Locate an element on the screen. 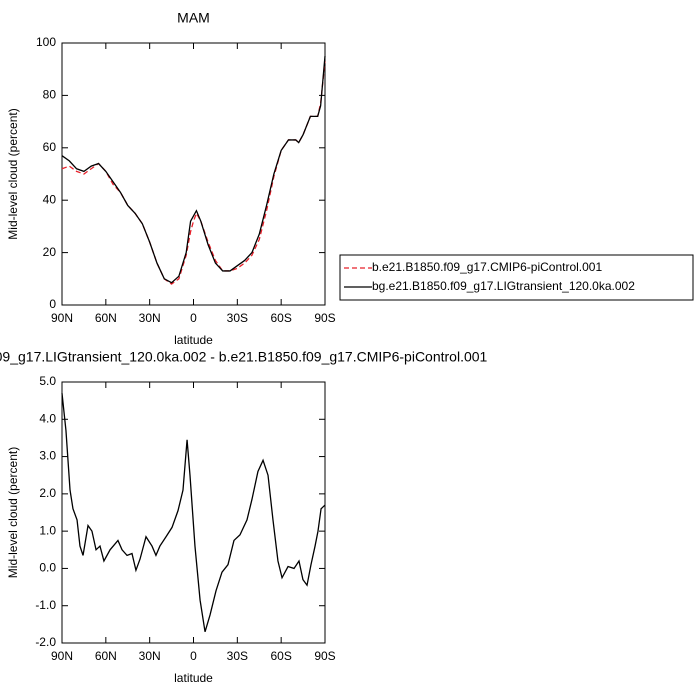 The height and width of the screenshot is (700, 700). y-tick-label: 3.0 is located at coordinates (47, 456).